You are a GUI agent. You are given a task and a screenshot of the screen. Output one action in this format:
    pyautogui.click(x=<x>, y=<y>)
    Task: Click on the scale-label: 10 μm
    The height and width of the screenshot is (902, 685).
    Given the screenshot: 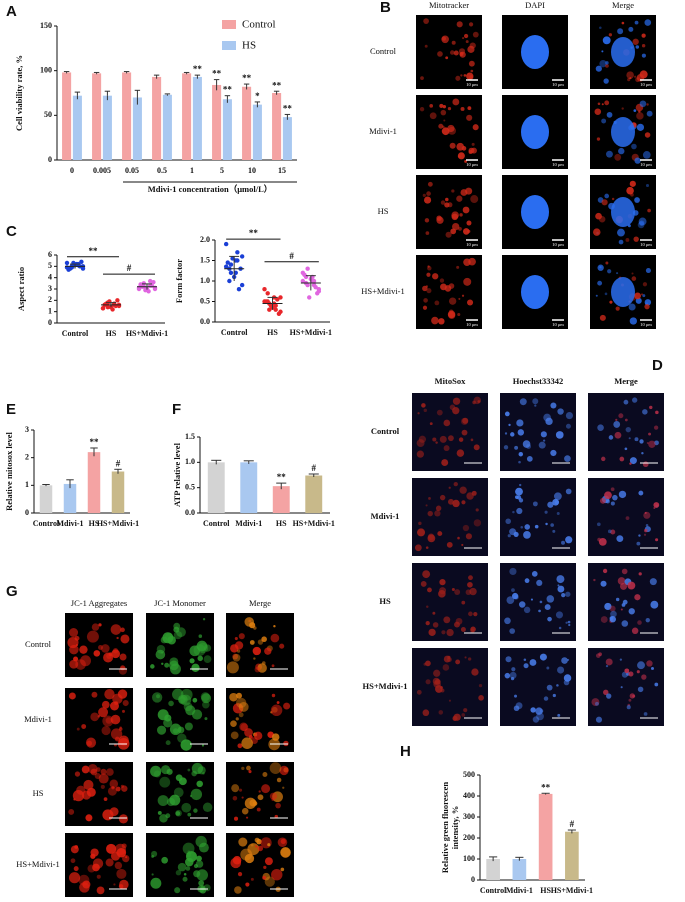 What is the action you would take?
    pyautogui.click(x=558, y=244)
    